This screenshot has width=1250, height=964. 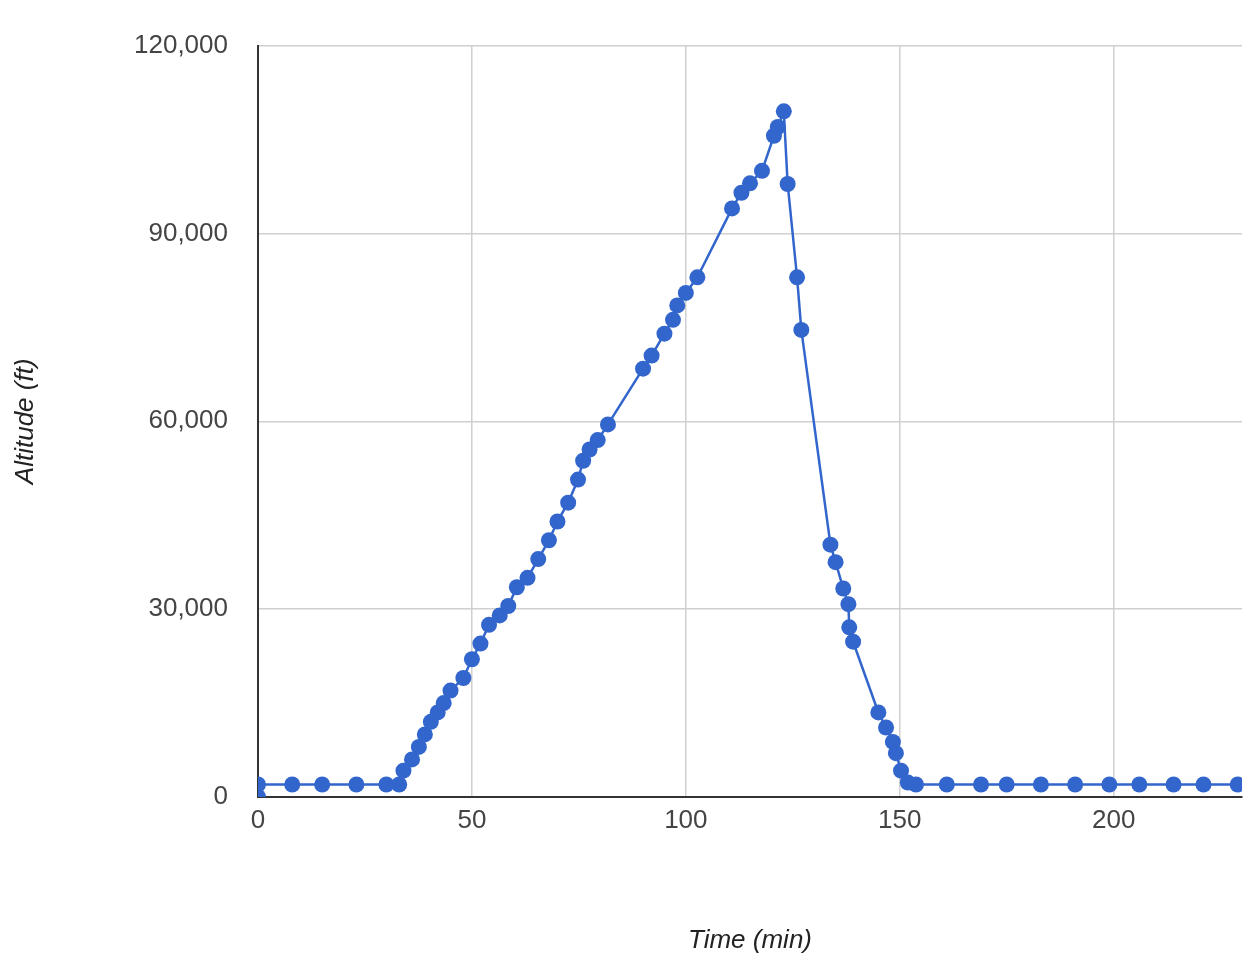 What do you see at coordinates (472, 818) in the screenshot?
I see `x-tick-label: 50` at bounding box center [472, 818].